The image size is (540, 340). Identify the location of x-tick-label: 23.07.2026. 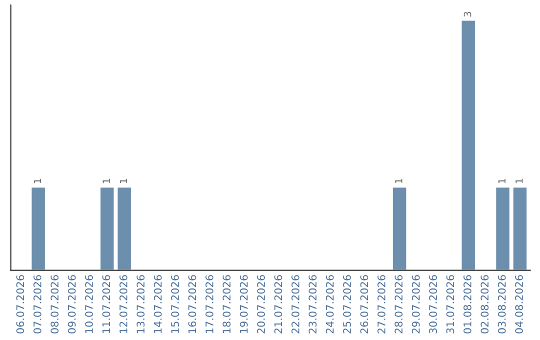
(312, 304).